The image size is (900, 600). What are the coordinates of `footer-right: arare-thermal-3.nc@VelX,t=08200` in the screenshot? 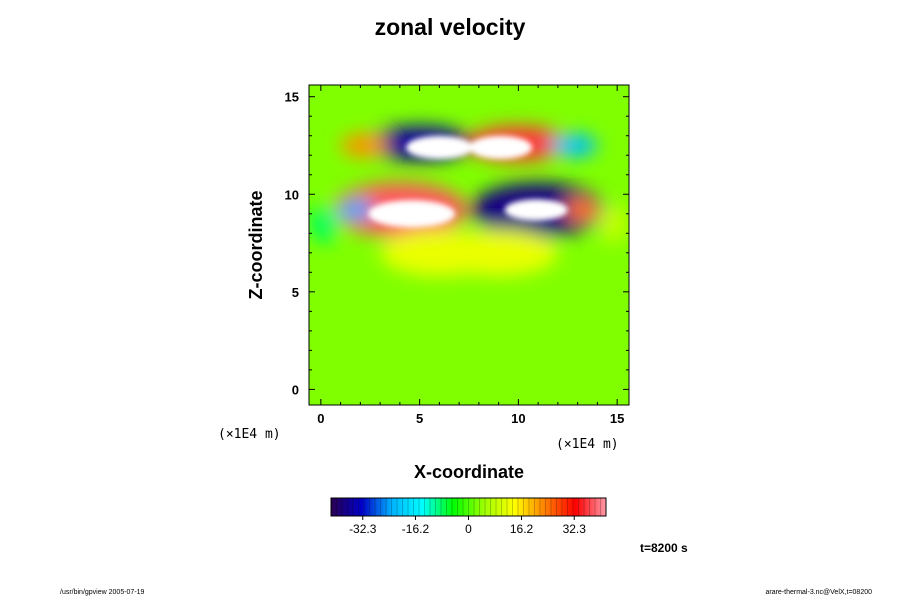 It's located at (818, 592).